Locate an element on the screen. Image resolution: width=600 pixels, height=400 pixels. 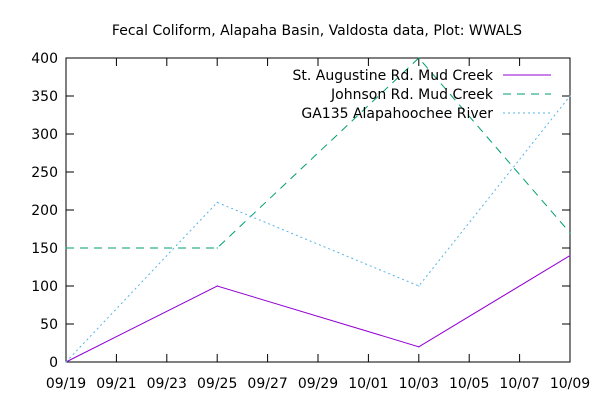
y-tick-label: 0 is located at coordinates (53, 363).